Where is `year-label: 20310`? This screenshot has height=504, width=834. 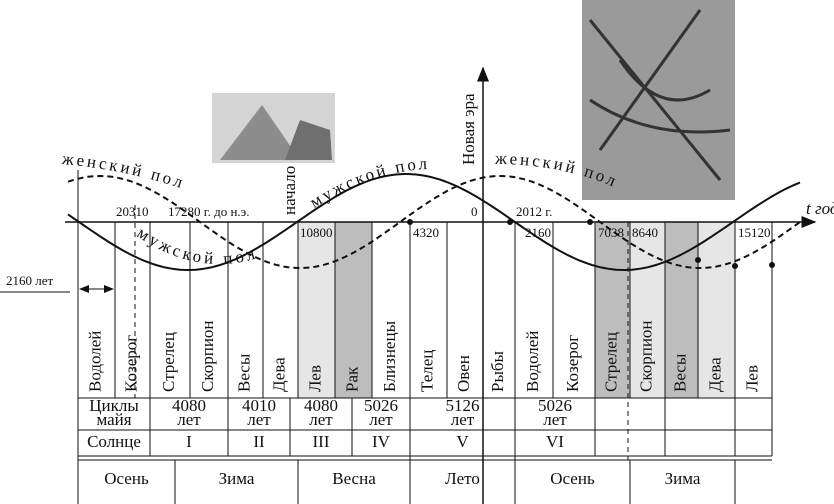
year-label: 20310 is located at coordinates (132, 211).